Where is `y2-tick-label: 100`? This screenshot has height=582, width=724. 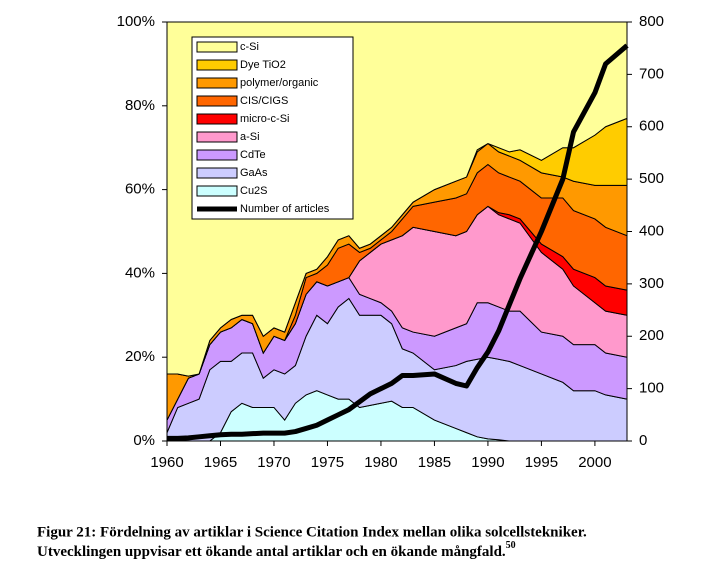
y2-tick-label: 100 is located at coordinates (651, 388).